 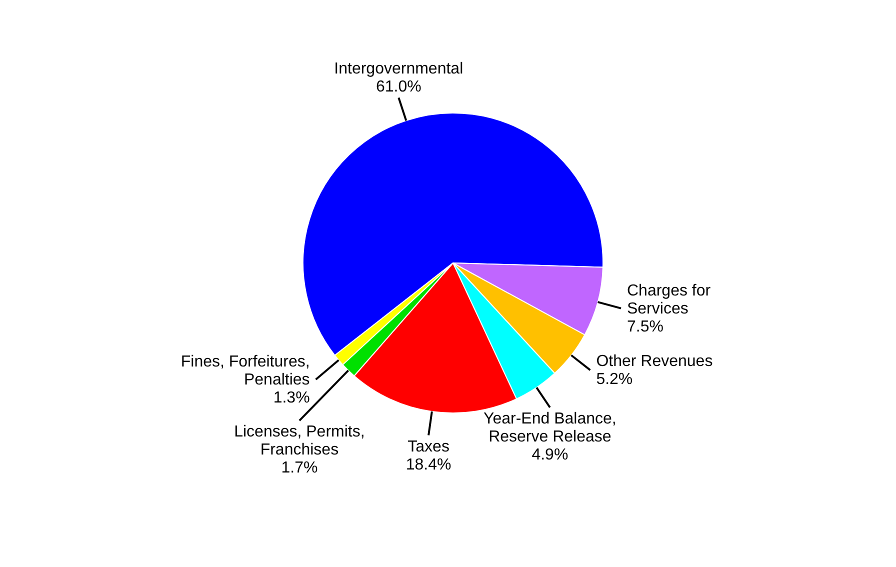 I want to click on slice-label: Taxes, so click(x=429, y=447).